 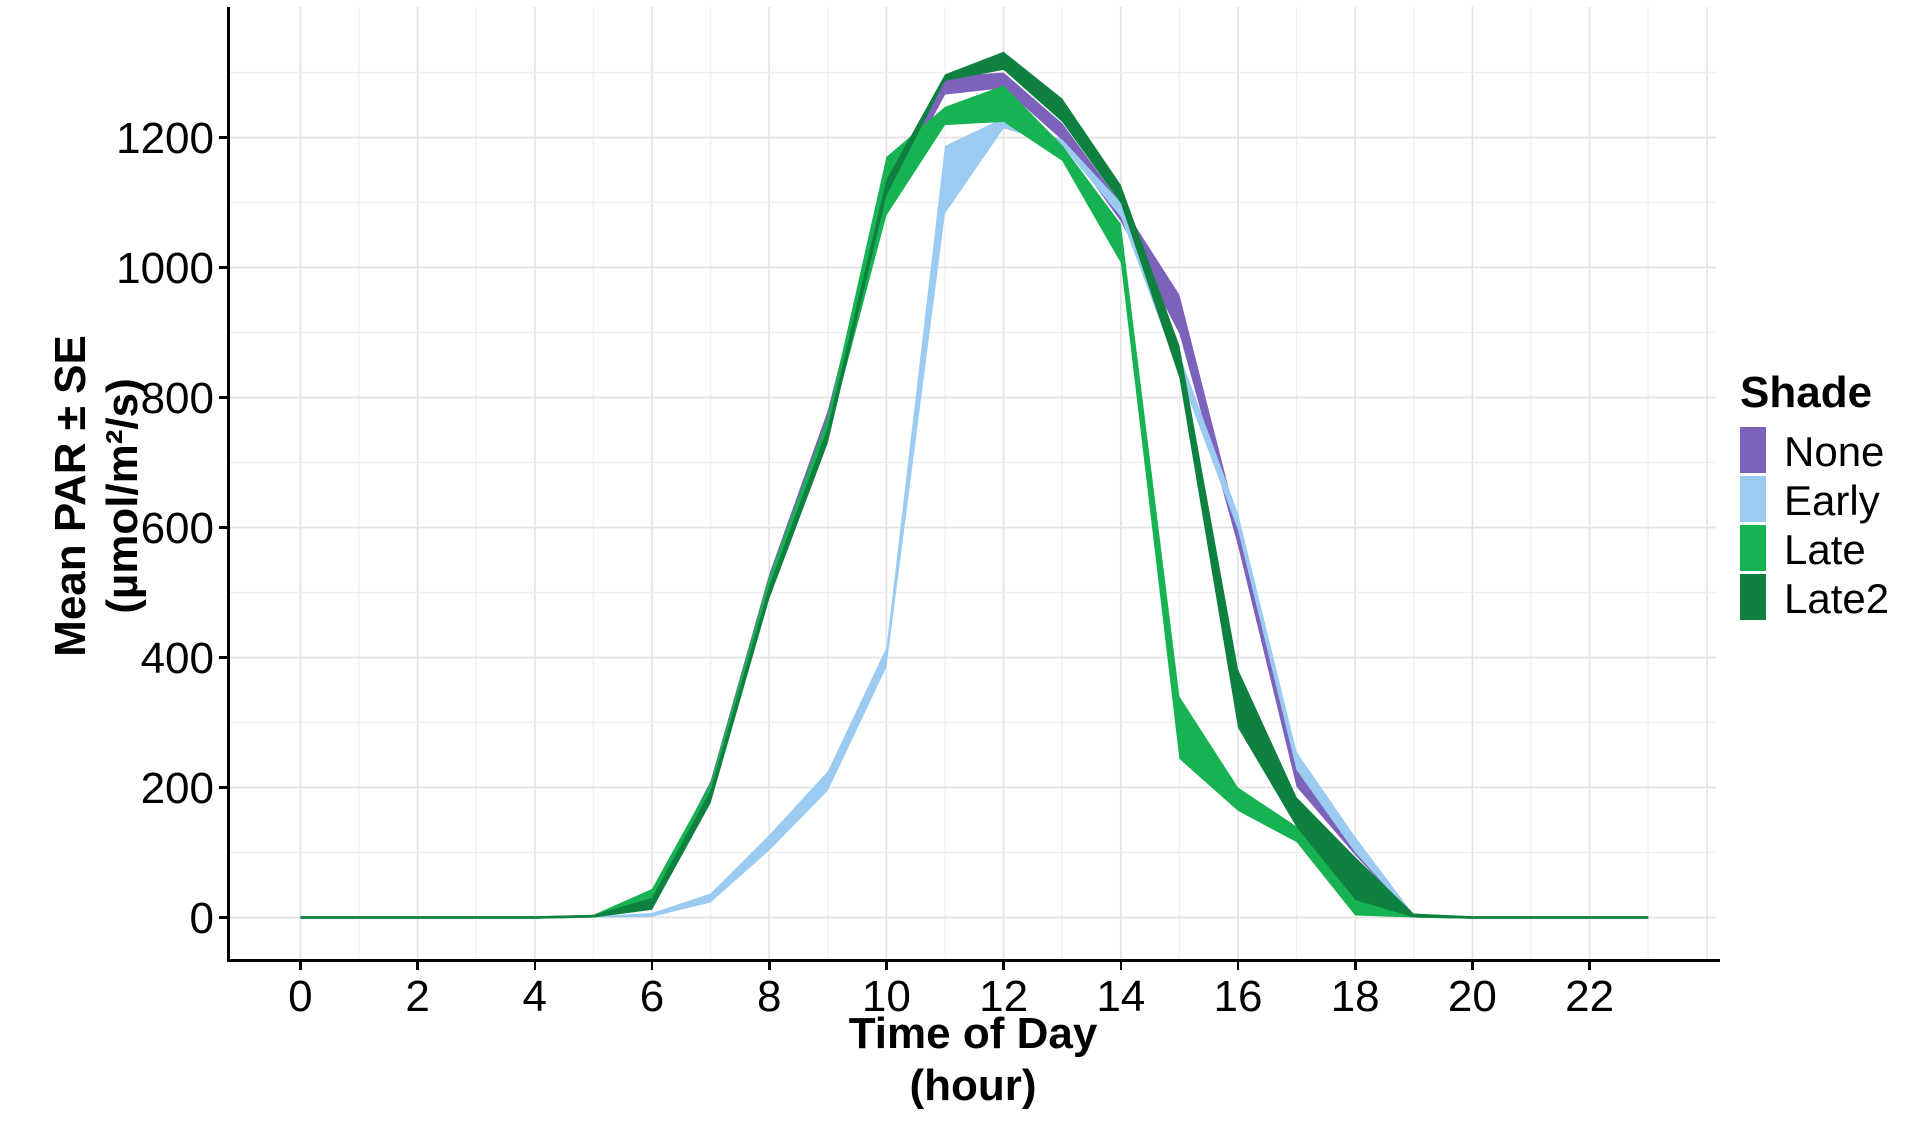 I want to click on legend-label-late2: Late2, so click(x=1837, y=598).